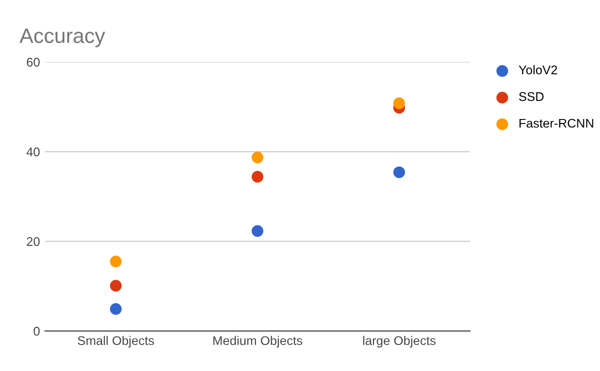  I want to click on legend-label: SSD, so click(531, 97).